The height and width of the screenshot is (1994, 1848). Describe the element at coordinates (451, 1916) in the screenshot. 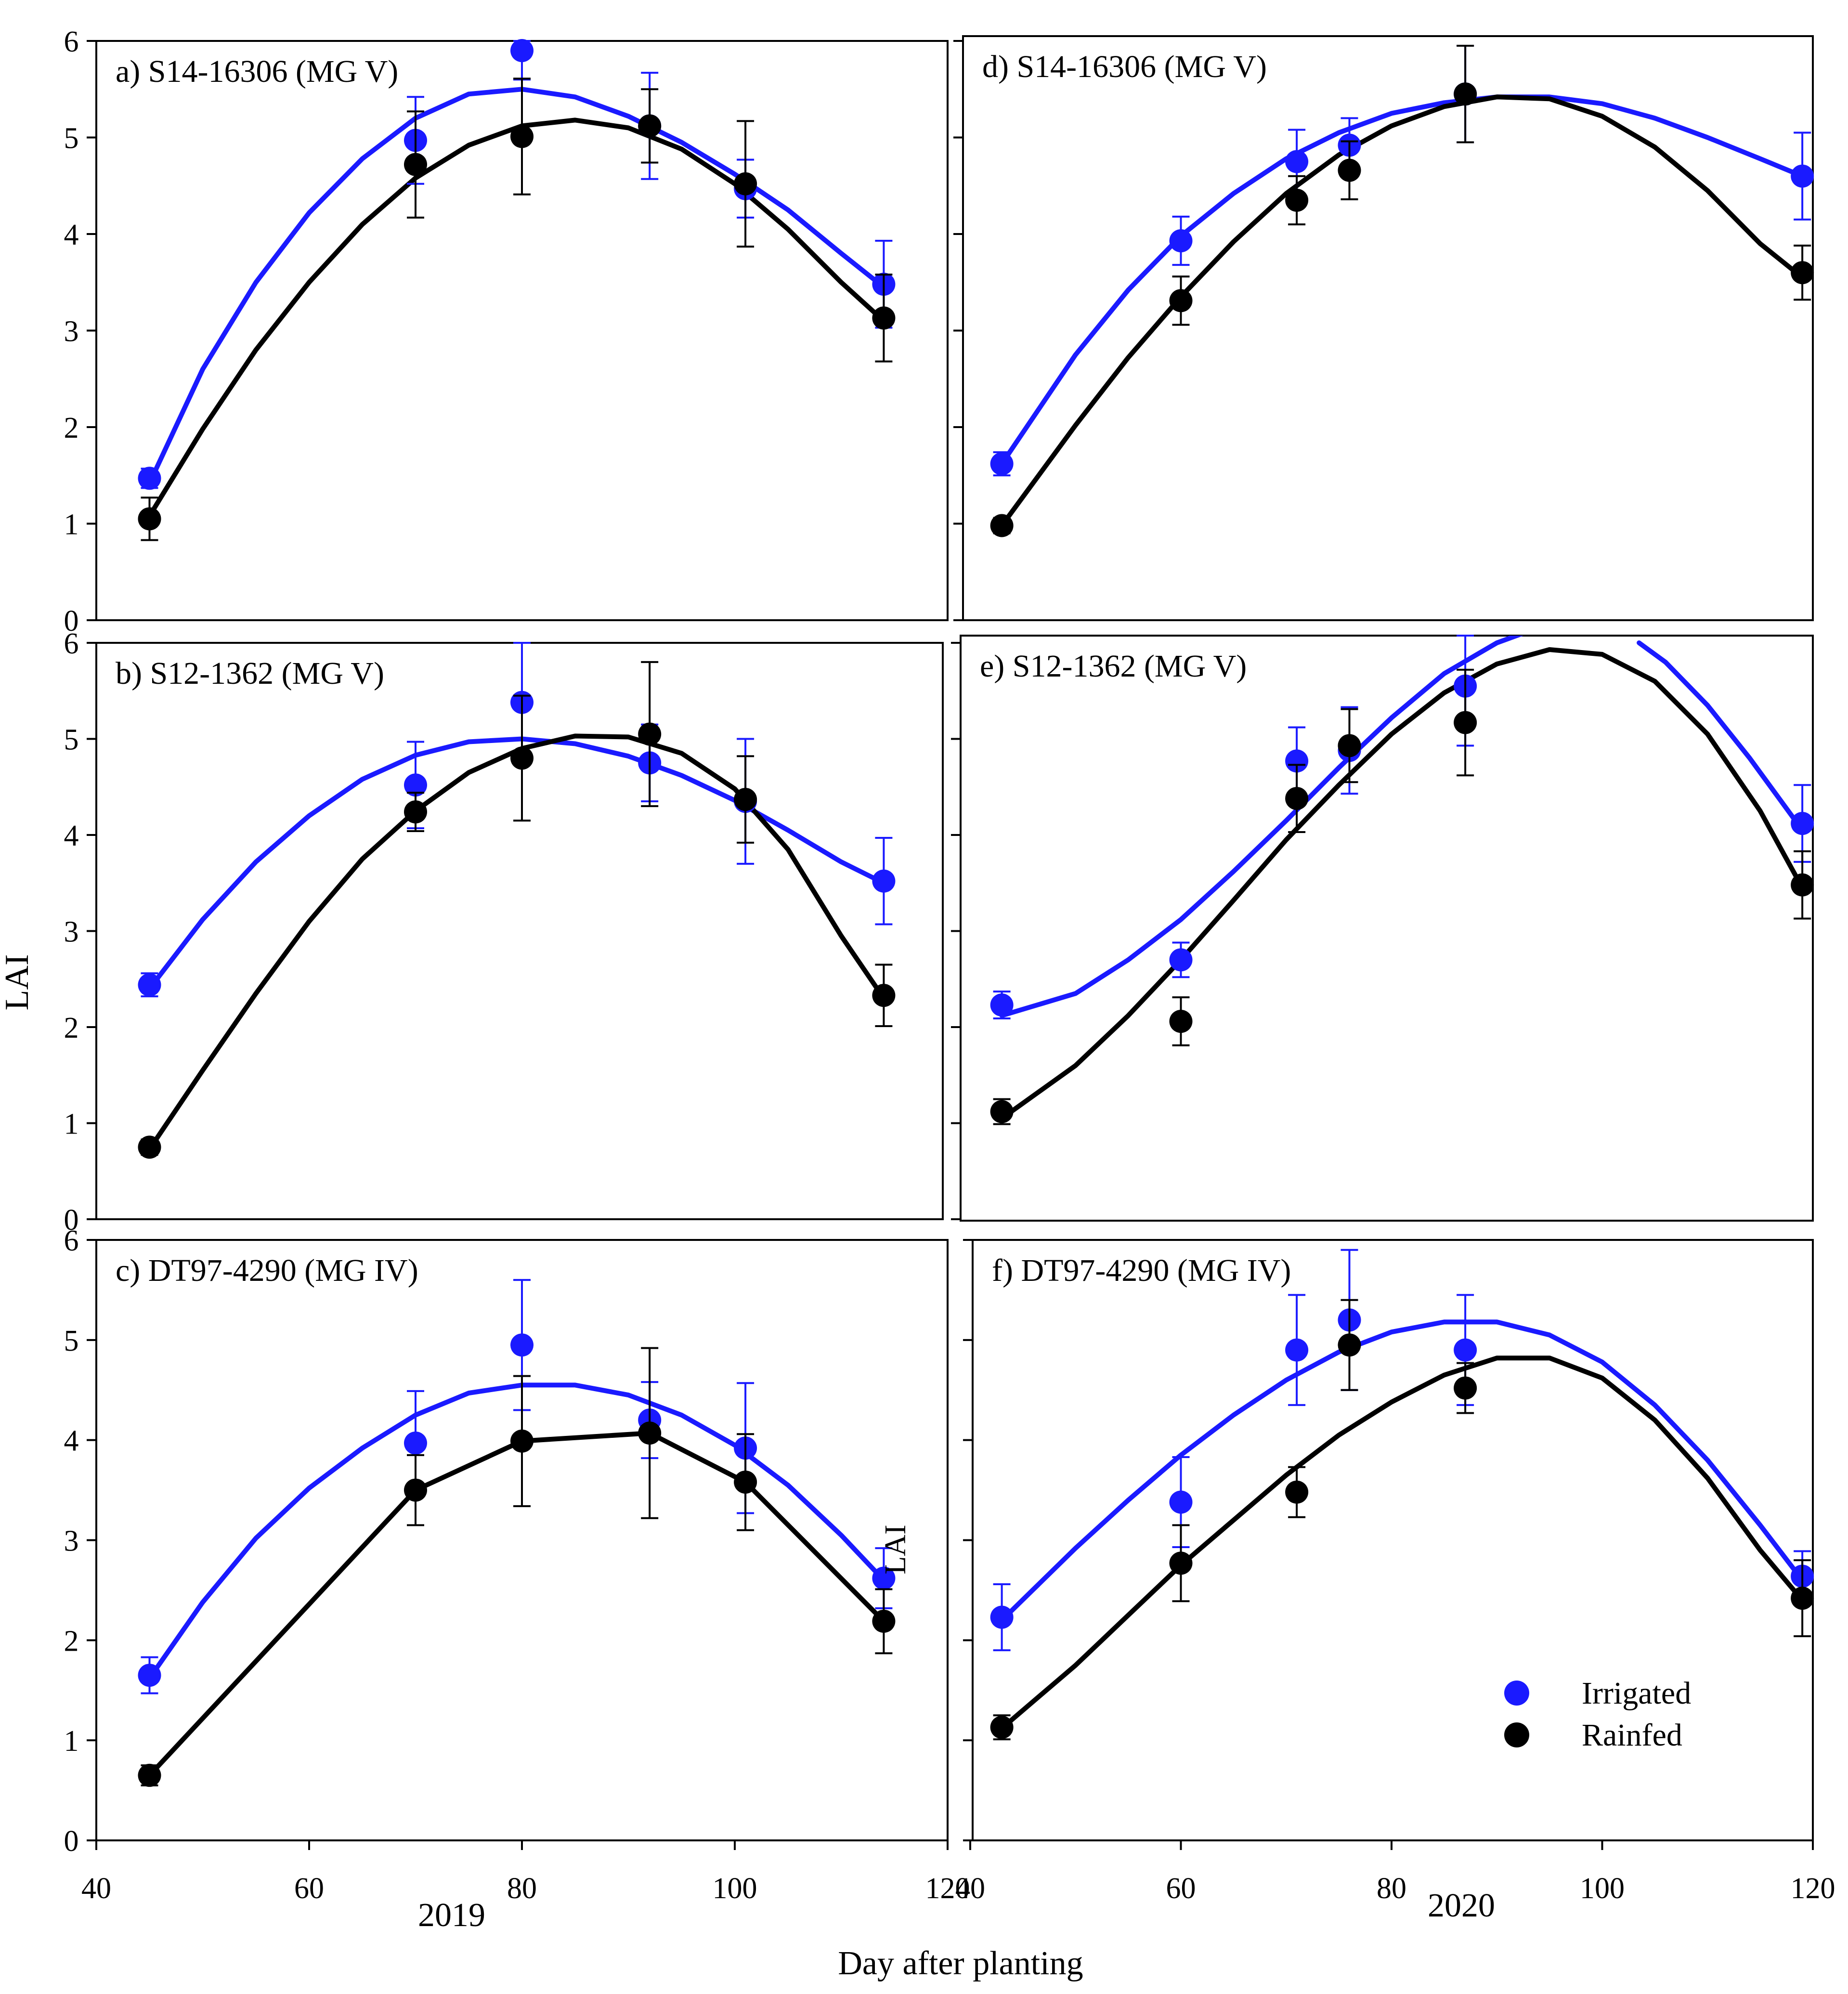

I see `year-label-2019: 2019` at that location.